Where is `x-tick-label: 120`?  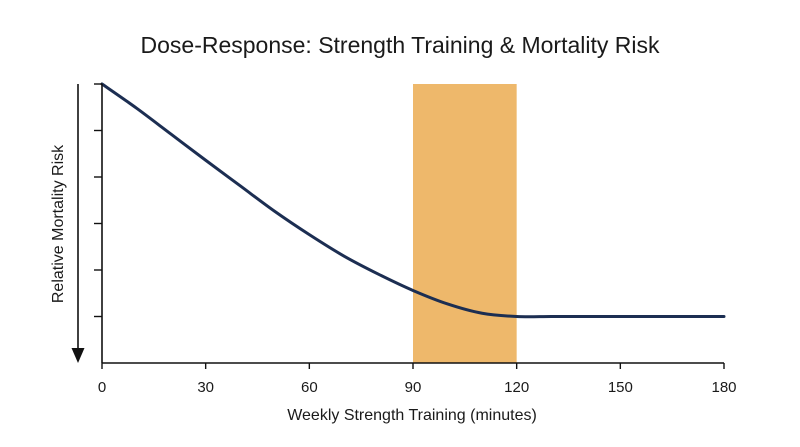 x-tick-label: 120 is located at coordinates (516, 387).